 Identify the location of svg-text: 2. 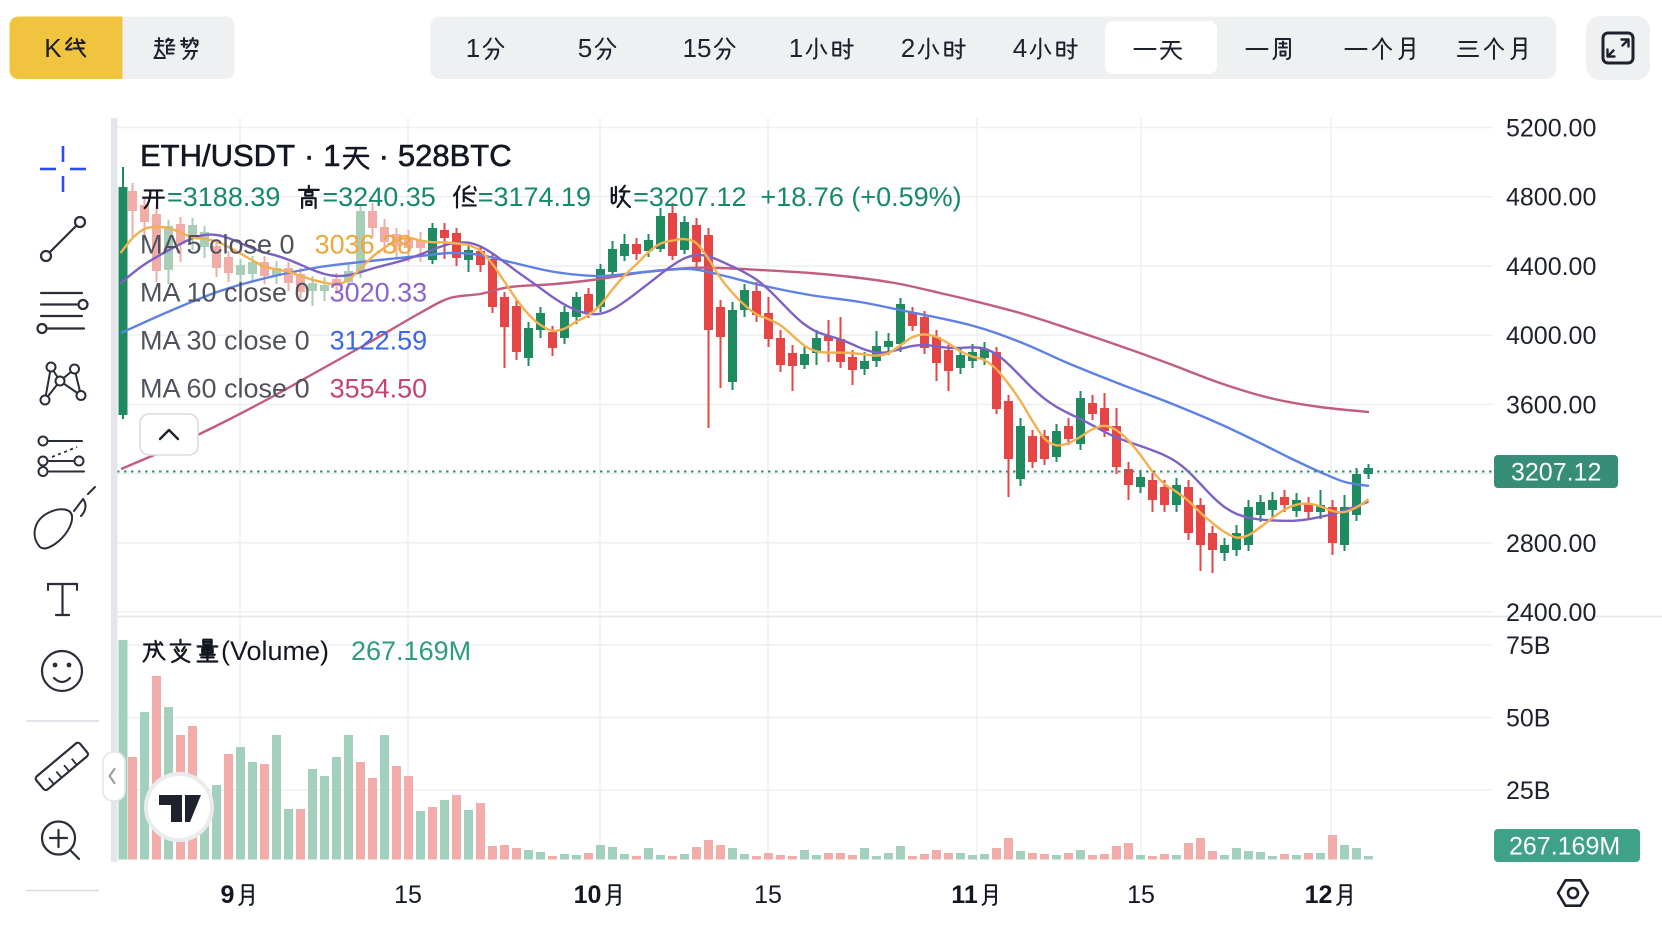
(908, 48).